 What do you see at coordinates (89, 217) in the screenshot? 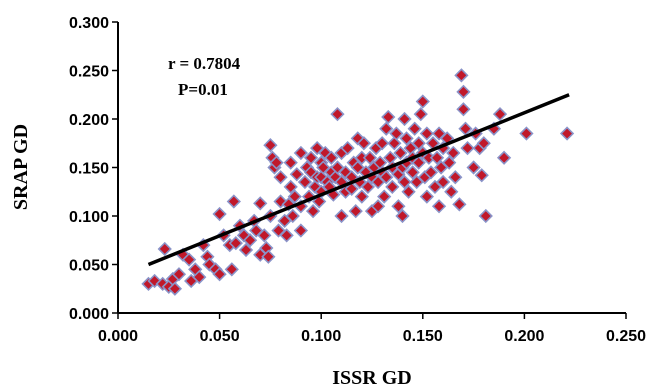
I see `y-tick-label: 0.100` at bounding box center [89, 217].